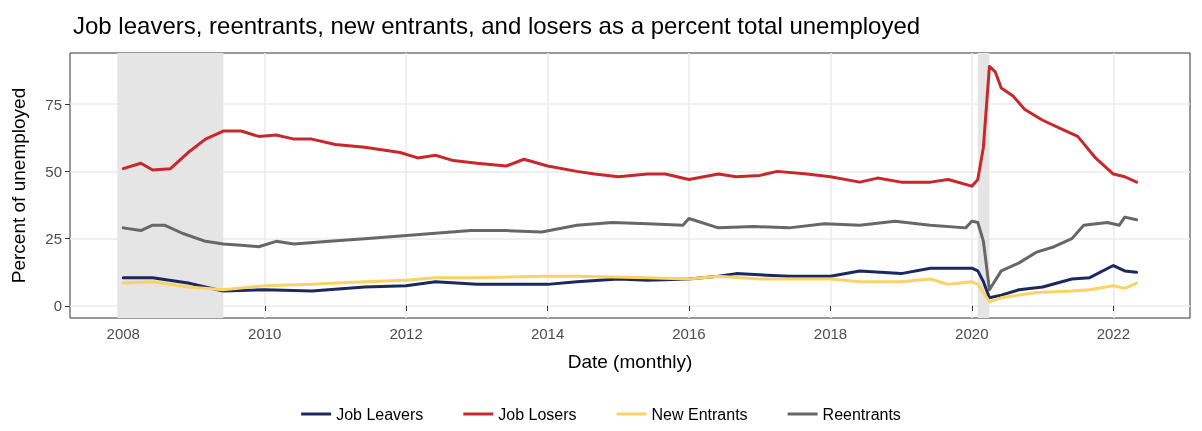  Describe the element at coordinates (630, 361) in the screenshot. I see `x-axis-title: Date (monthly)` at that location.